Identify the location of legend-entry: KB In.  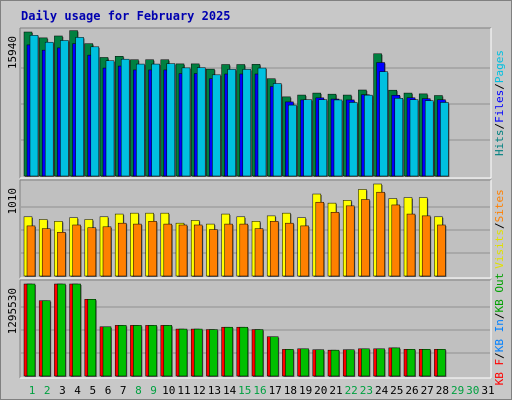
(499, 335).